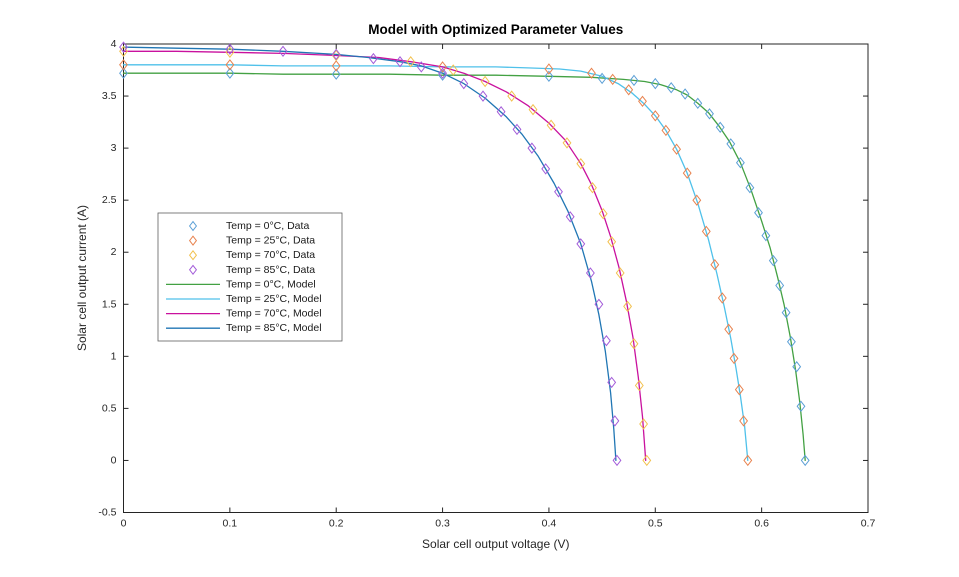 This screenshot has height=577, width=959. Describe the element at coordinates (114, 44) in the screenshot. I see `y-tick-label: 4` at that location.